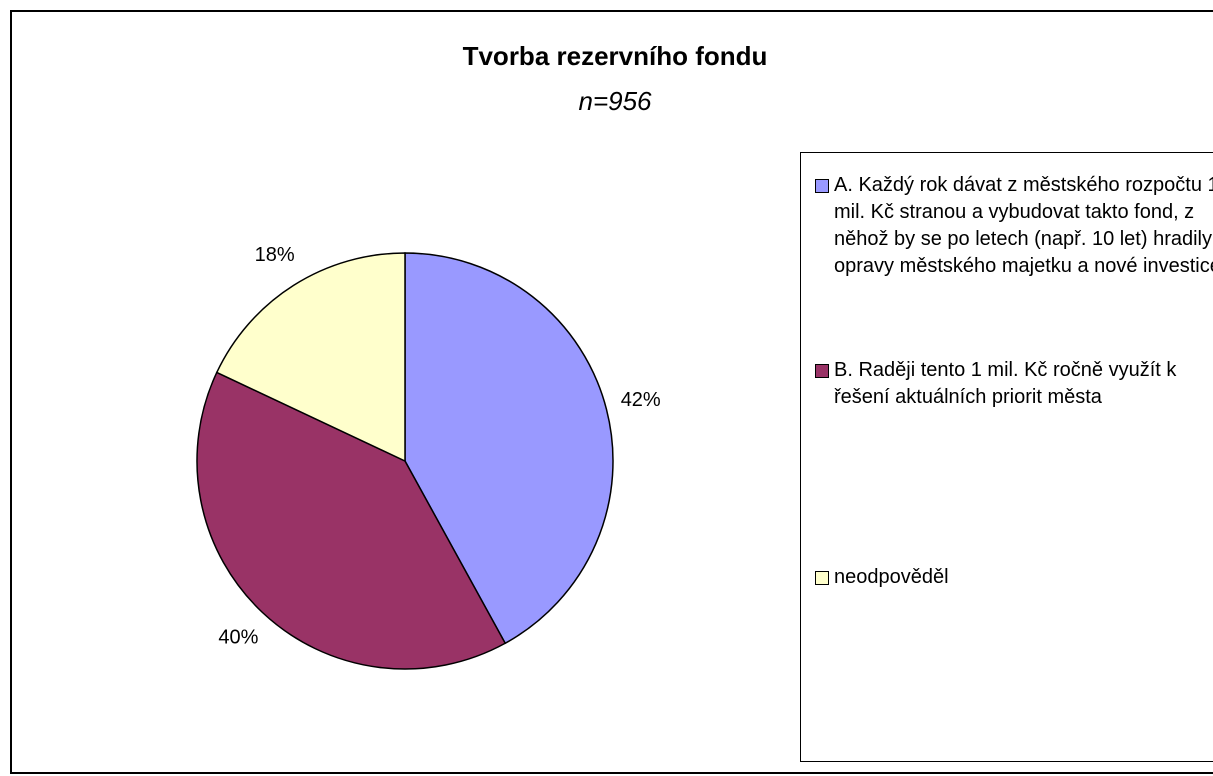  Describe the element at coordinates (238, 638) in the screenshot. I see `data-label: 40%` at that location.